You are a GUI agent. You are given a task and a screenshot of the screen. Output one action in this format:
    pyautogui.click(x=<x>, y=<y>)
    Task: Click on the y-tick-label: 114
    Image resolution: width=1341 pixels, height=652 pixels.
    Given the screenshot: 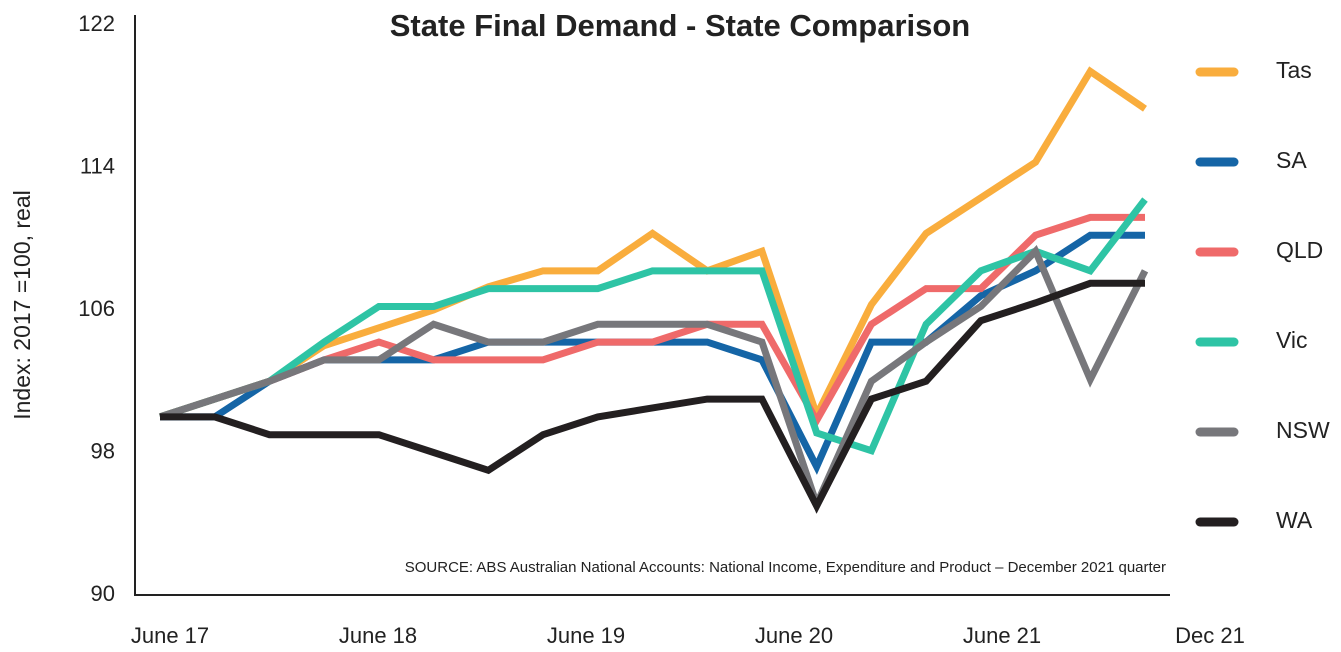 What is the action you would take?
    pyautogui.click(x=97, y=165)
    